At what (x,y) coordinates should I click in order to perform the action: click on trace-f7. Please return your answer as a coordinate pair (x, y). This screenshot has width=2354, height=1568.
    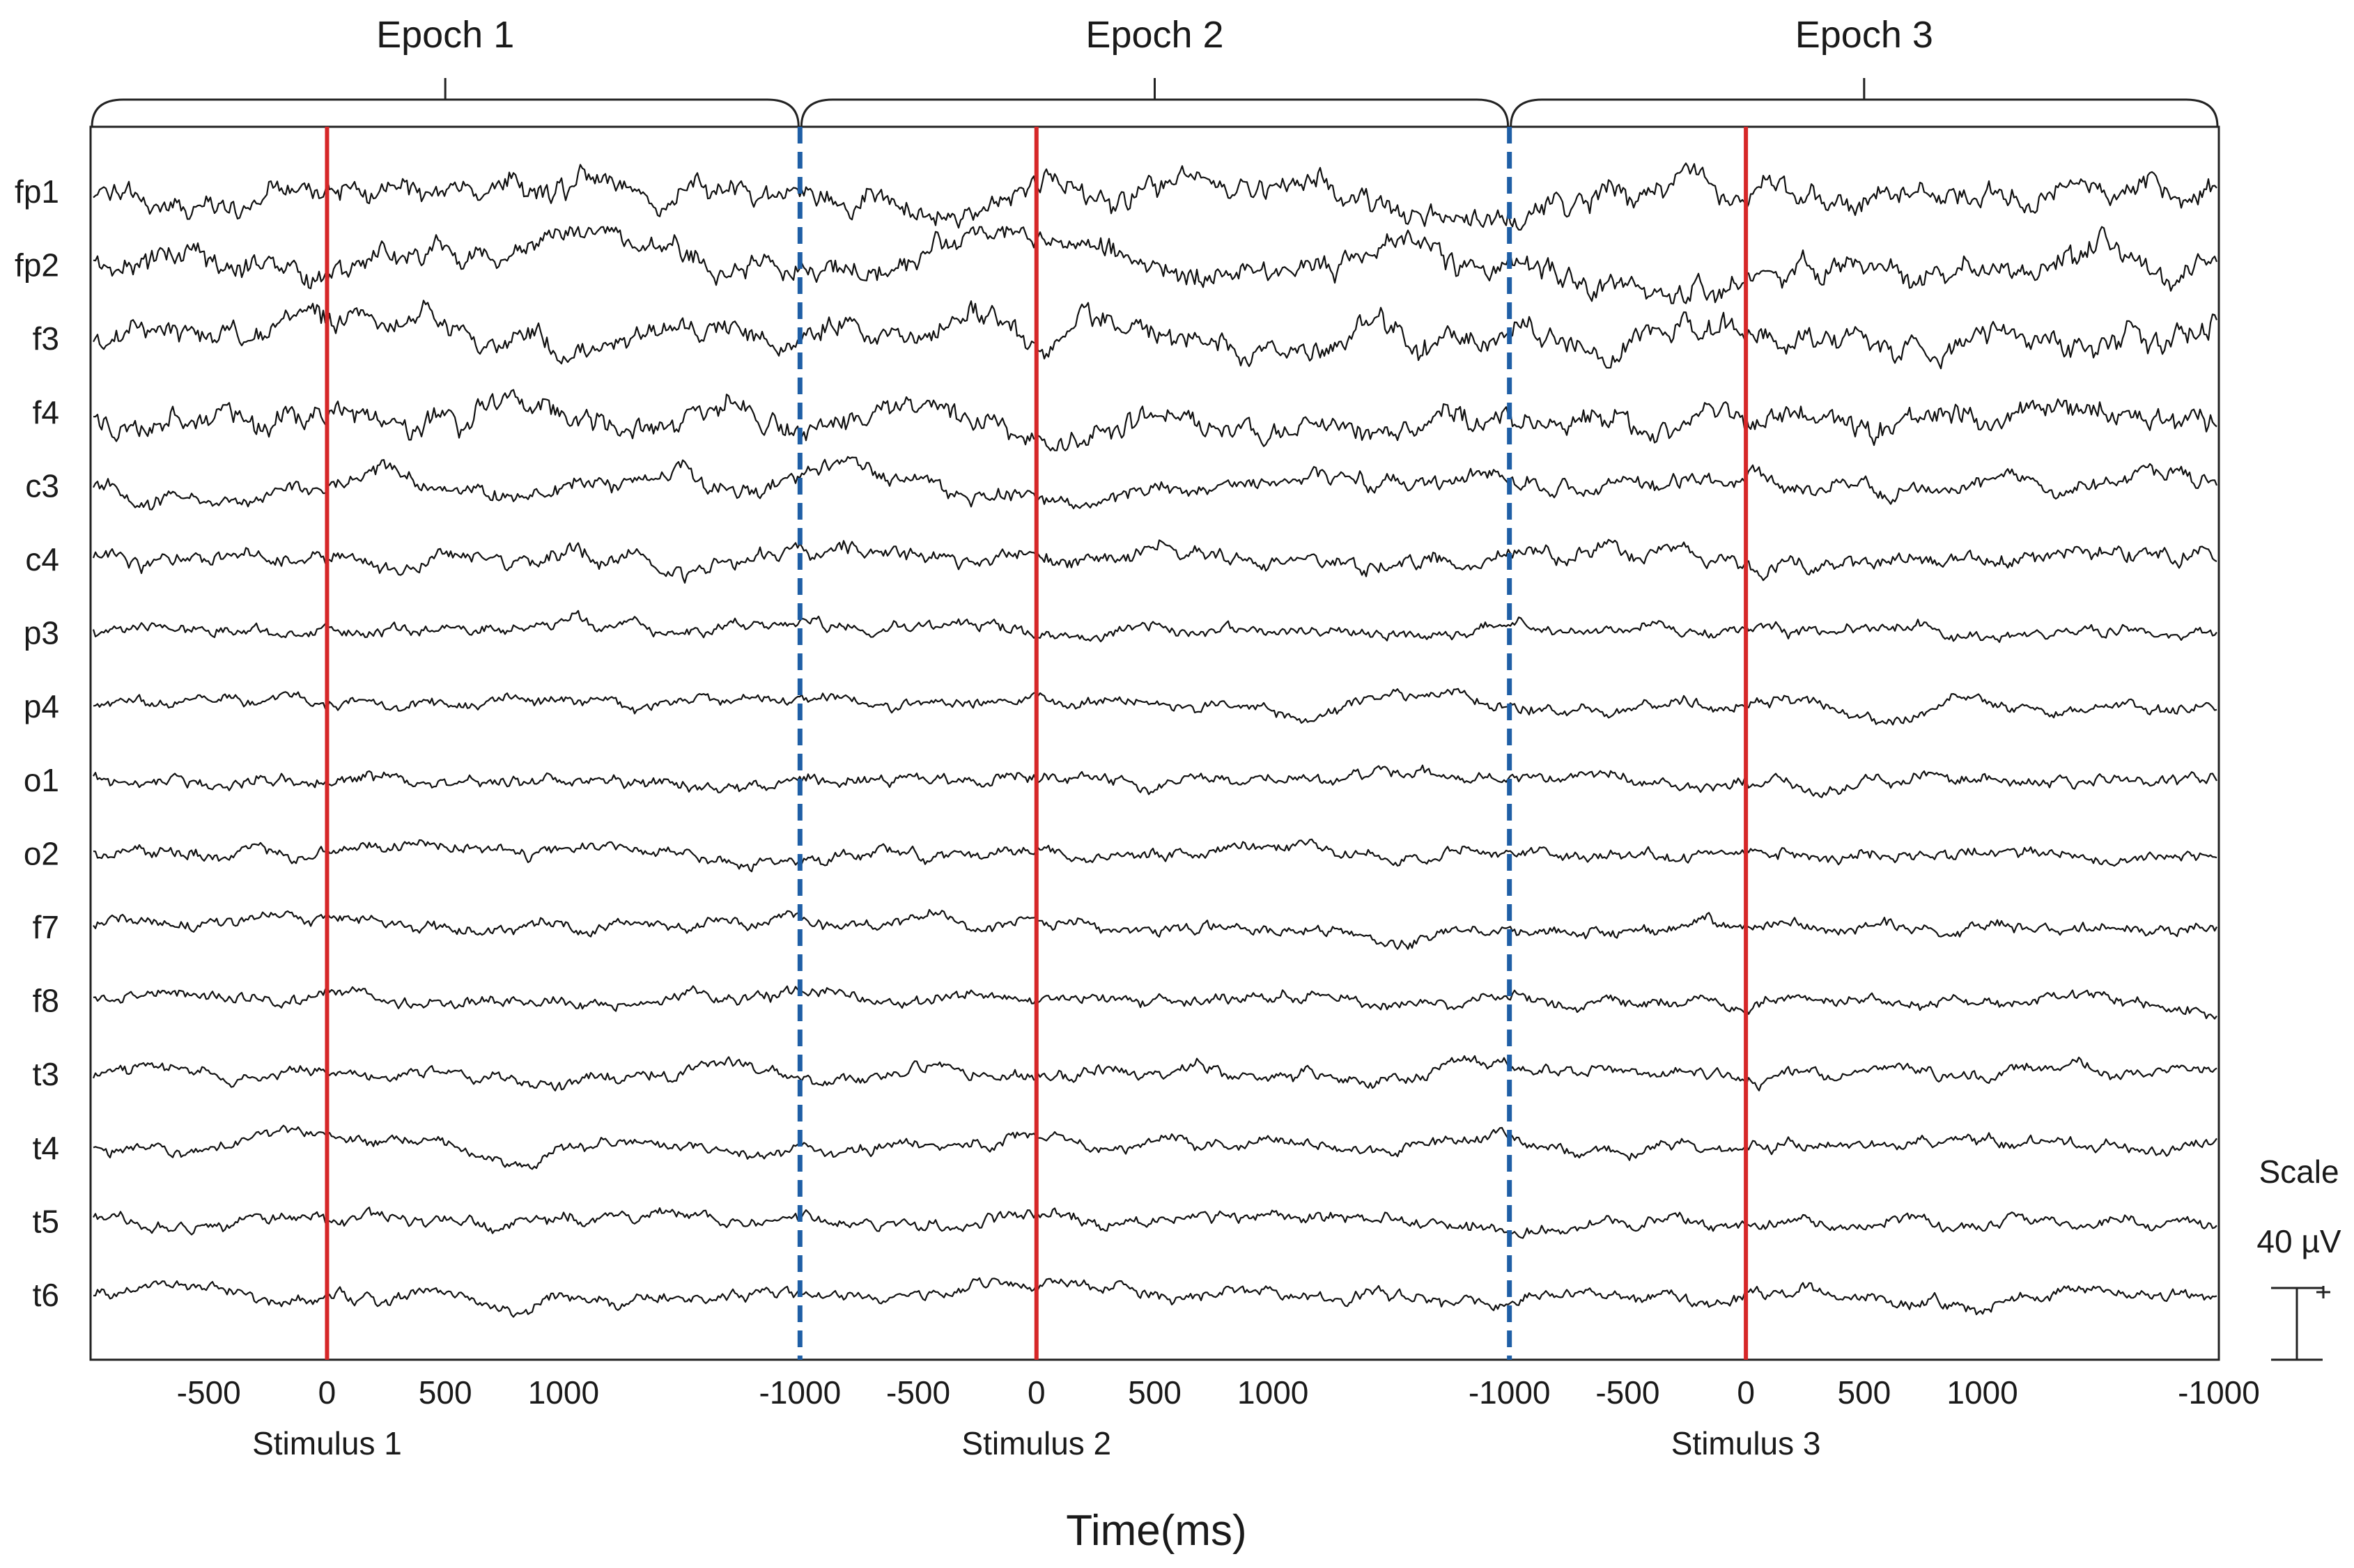
    Looking at the image, I should click on (1155, 929).